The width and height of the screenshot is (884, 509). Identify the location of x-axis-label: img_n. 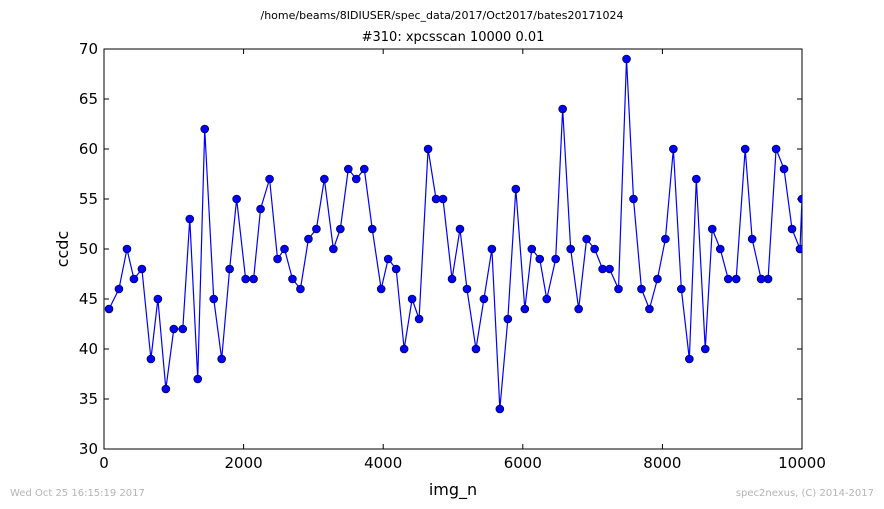
(453, 490).